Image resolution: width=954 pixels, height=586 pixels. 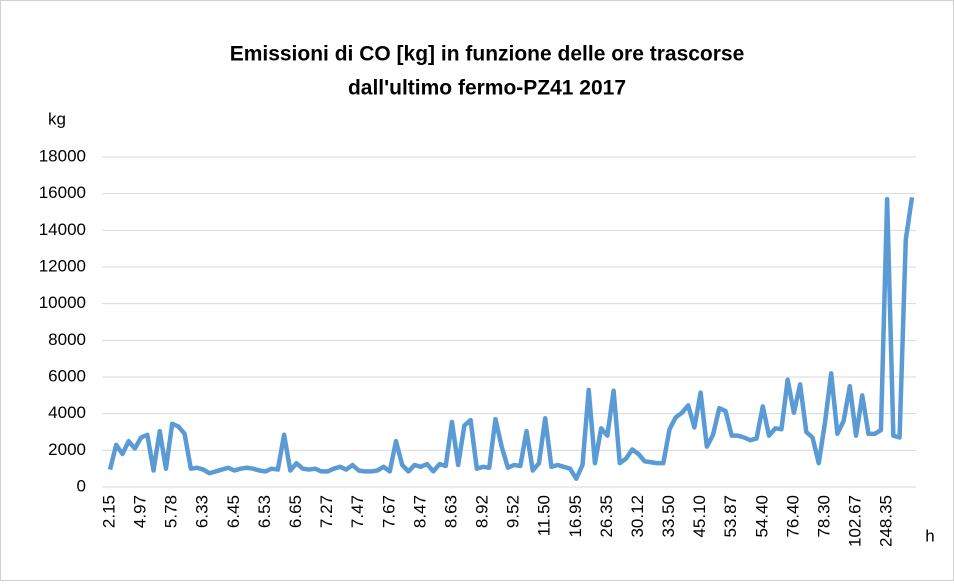 I want to click on y-tick-label: 4000, so click(x=67, y=412).